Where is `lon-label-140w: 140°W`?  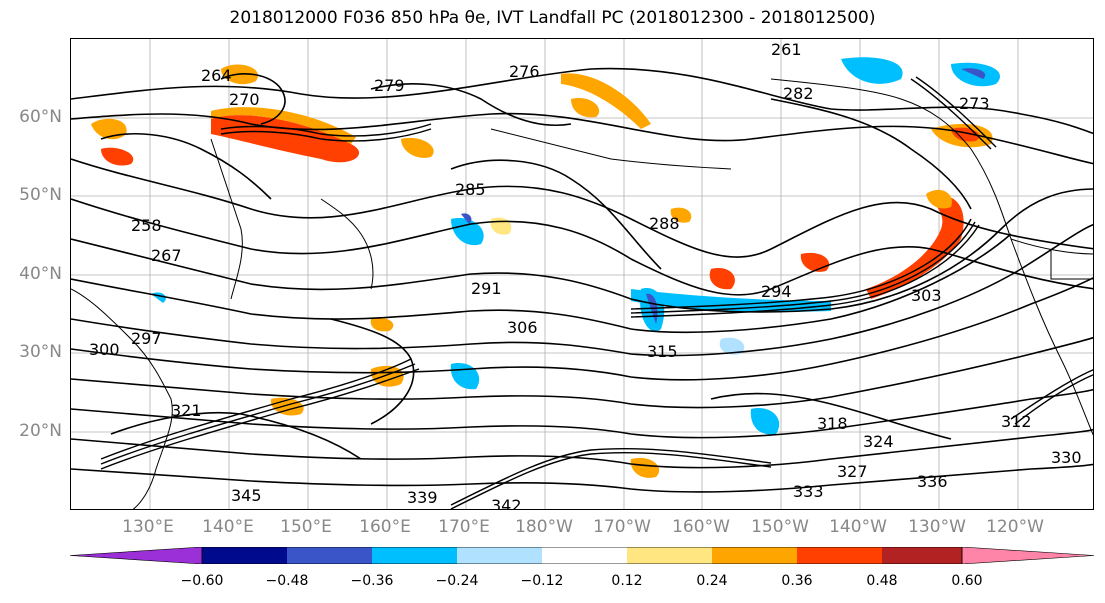 lon-label-140w: 140°W is located at coordinates (858, 527).